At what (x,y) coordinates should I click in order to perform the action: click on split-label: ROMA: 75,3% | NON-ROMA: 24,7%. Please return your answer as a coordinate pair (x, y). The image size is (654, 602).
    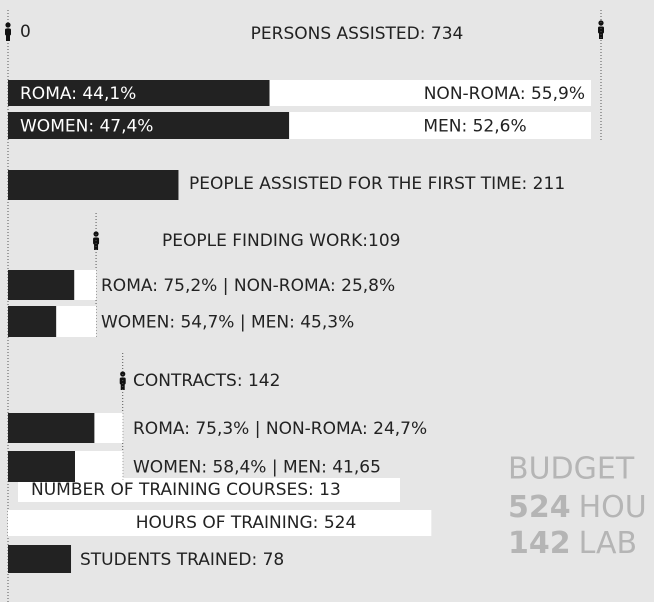
    Looking at the image, I should click on (280, 429).